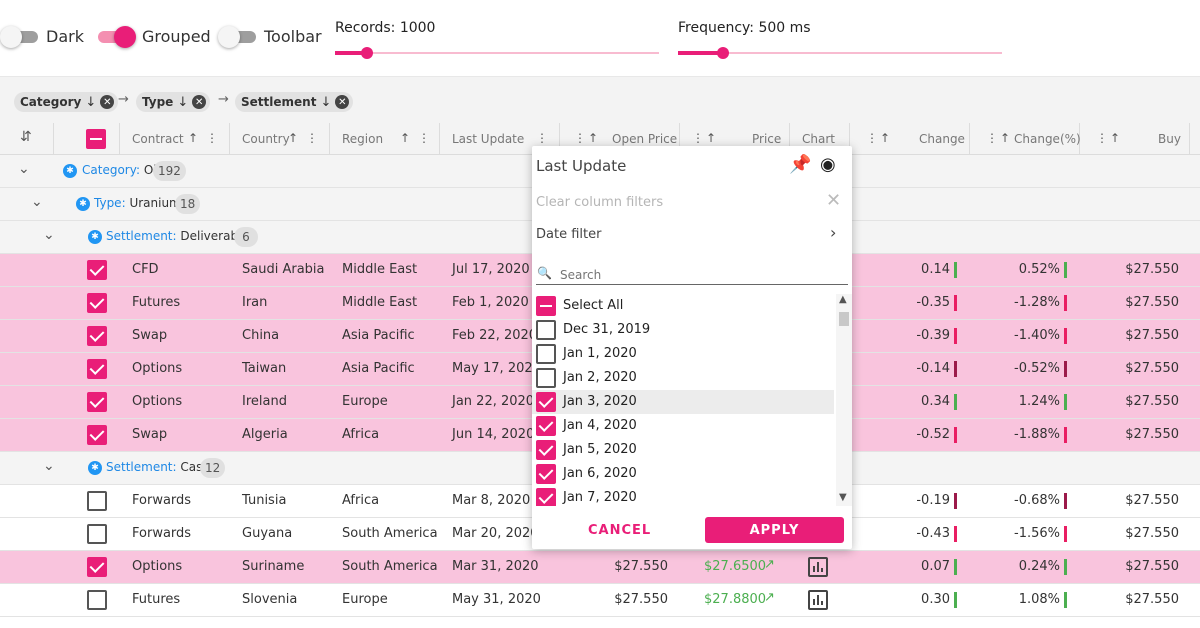  Describe the element at coordinates (820, 139) in the screenshot. I see `header-chart: Chart` at that location.